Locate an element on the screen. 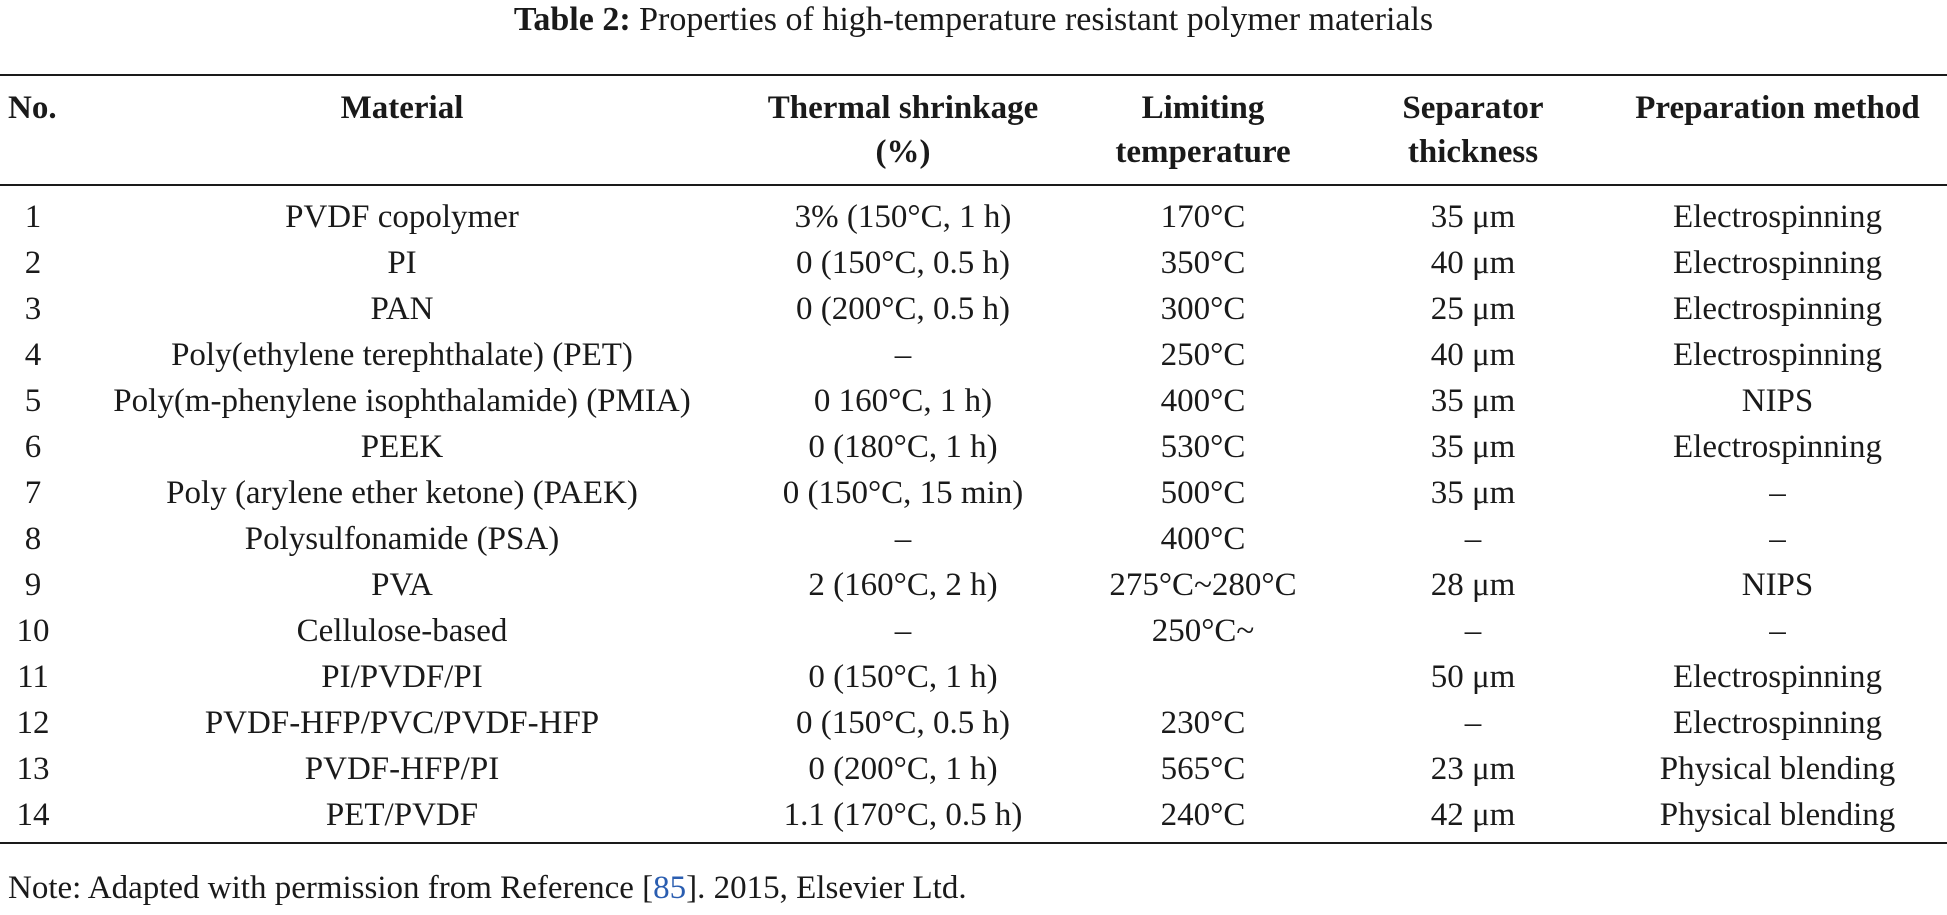 This screenshot has height=915, width=1947. cell-shrinkage: 0 (180°C, 1 h) is located at coordinates (903, 447).